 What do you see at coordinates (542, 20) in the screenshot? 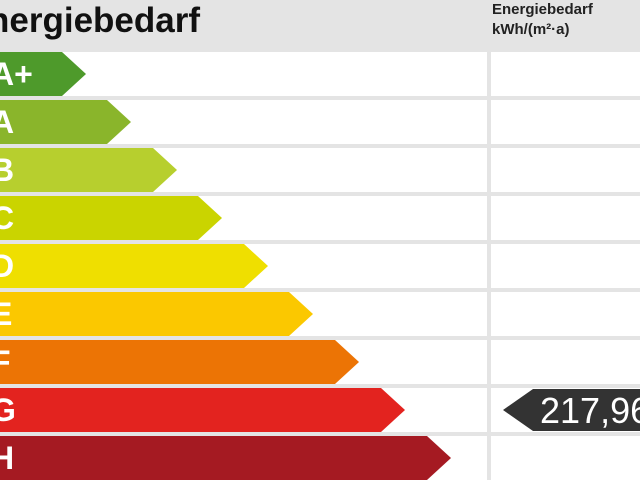
I see `column-header: Energiebedarf kWh/(m²·a)` at bounding box center [542, 20].